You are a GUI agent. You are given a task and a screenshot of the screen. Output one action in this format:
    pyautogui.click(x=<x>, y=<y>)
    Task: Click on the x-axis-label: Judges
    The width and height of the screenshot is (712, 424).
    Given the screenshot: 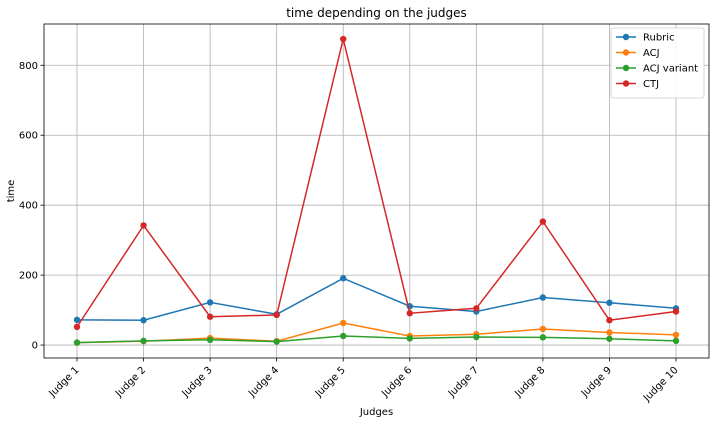 What is the action you would take?
    pyautogui.click(x=376, y=412)
    